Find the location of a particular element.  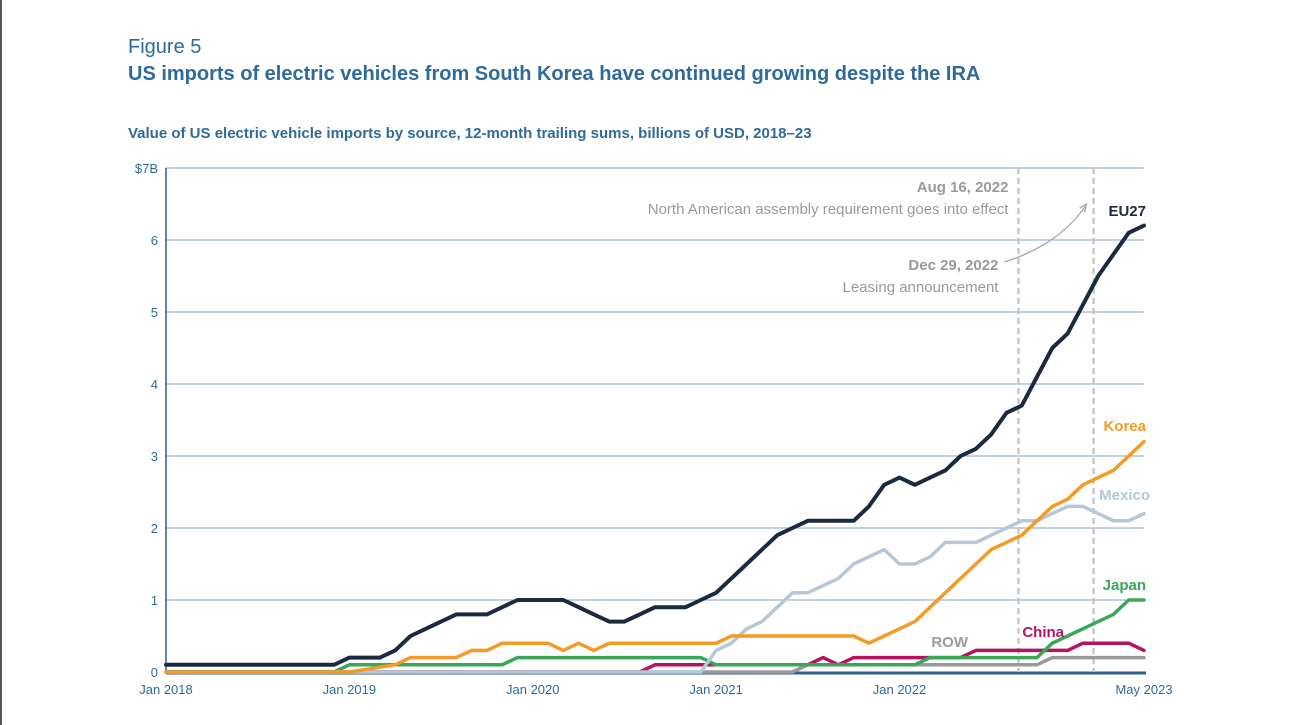

x-tick-label: Jan 2021 is located at coordinates (716, 689).